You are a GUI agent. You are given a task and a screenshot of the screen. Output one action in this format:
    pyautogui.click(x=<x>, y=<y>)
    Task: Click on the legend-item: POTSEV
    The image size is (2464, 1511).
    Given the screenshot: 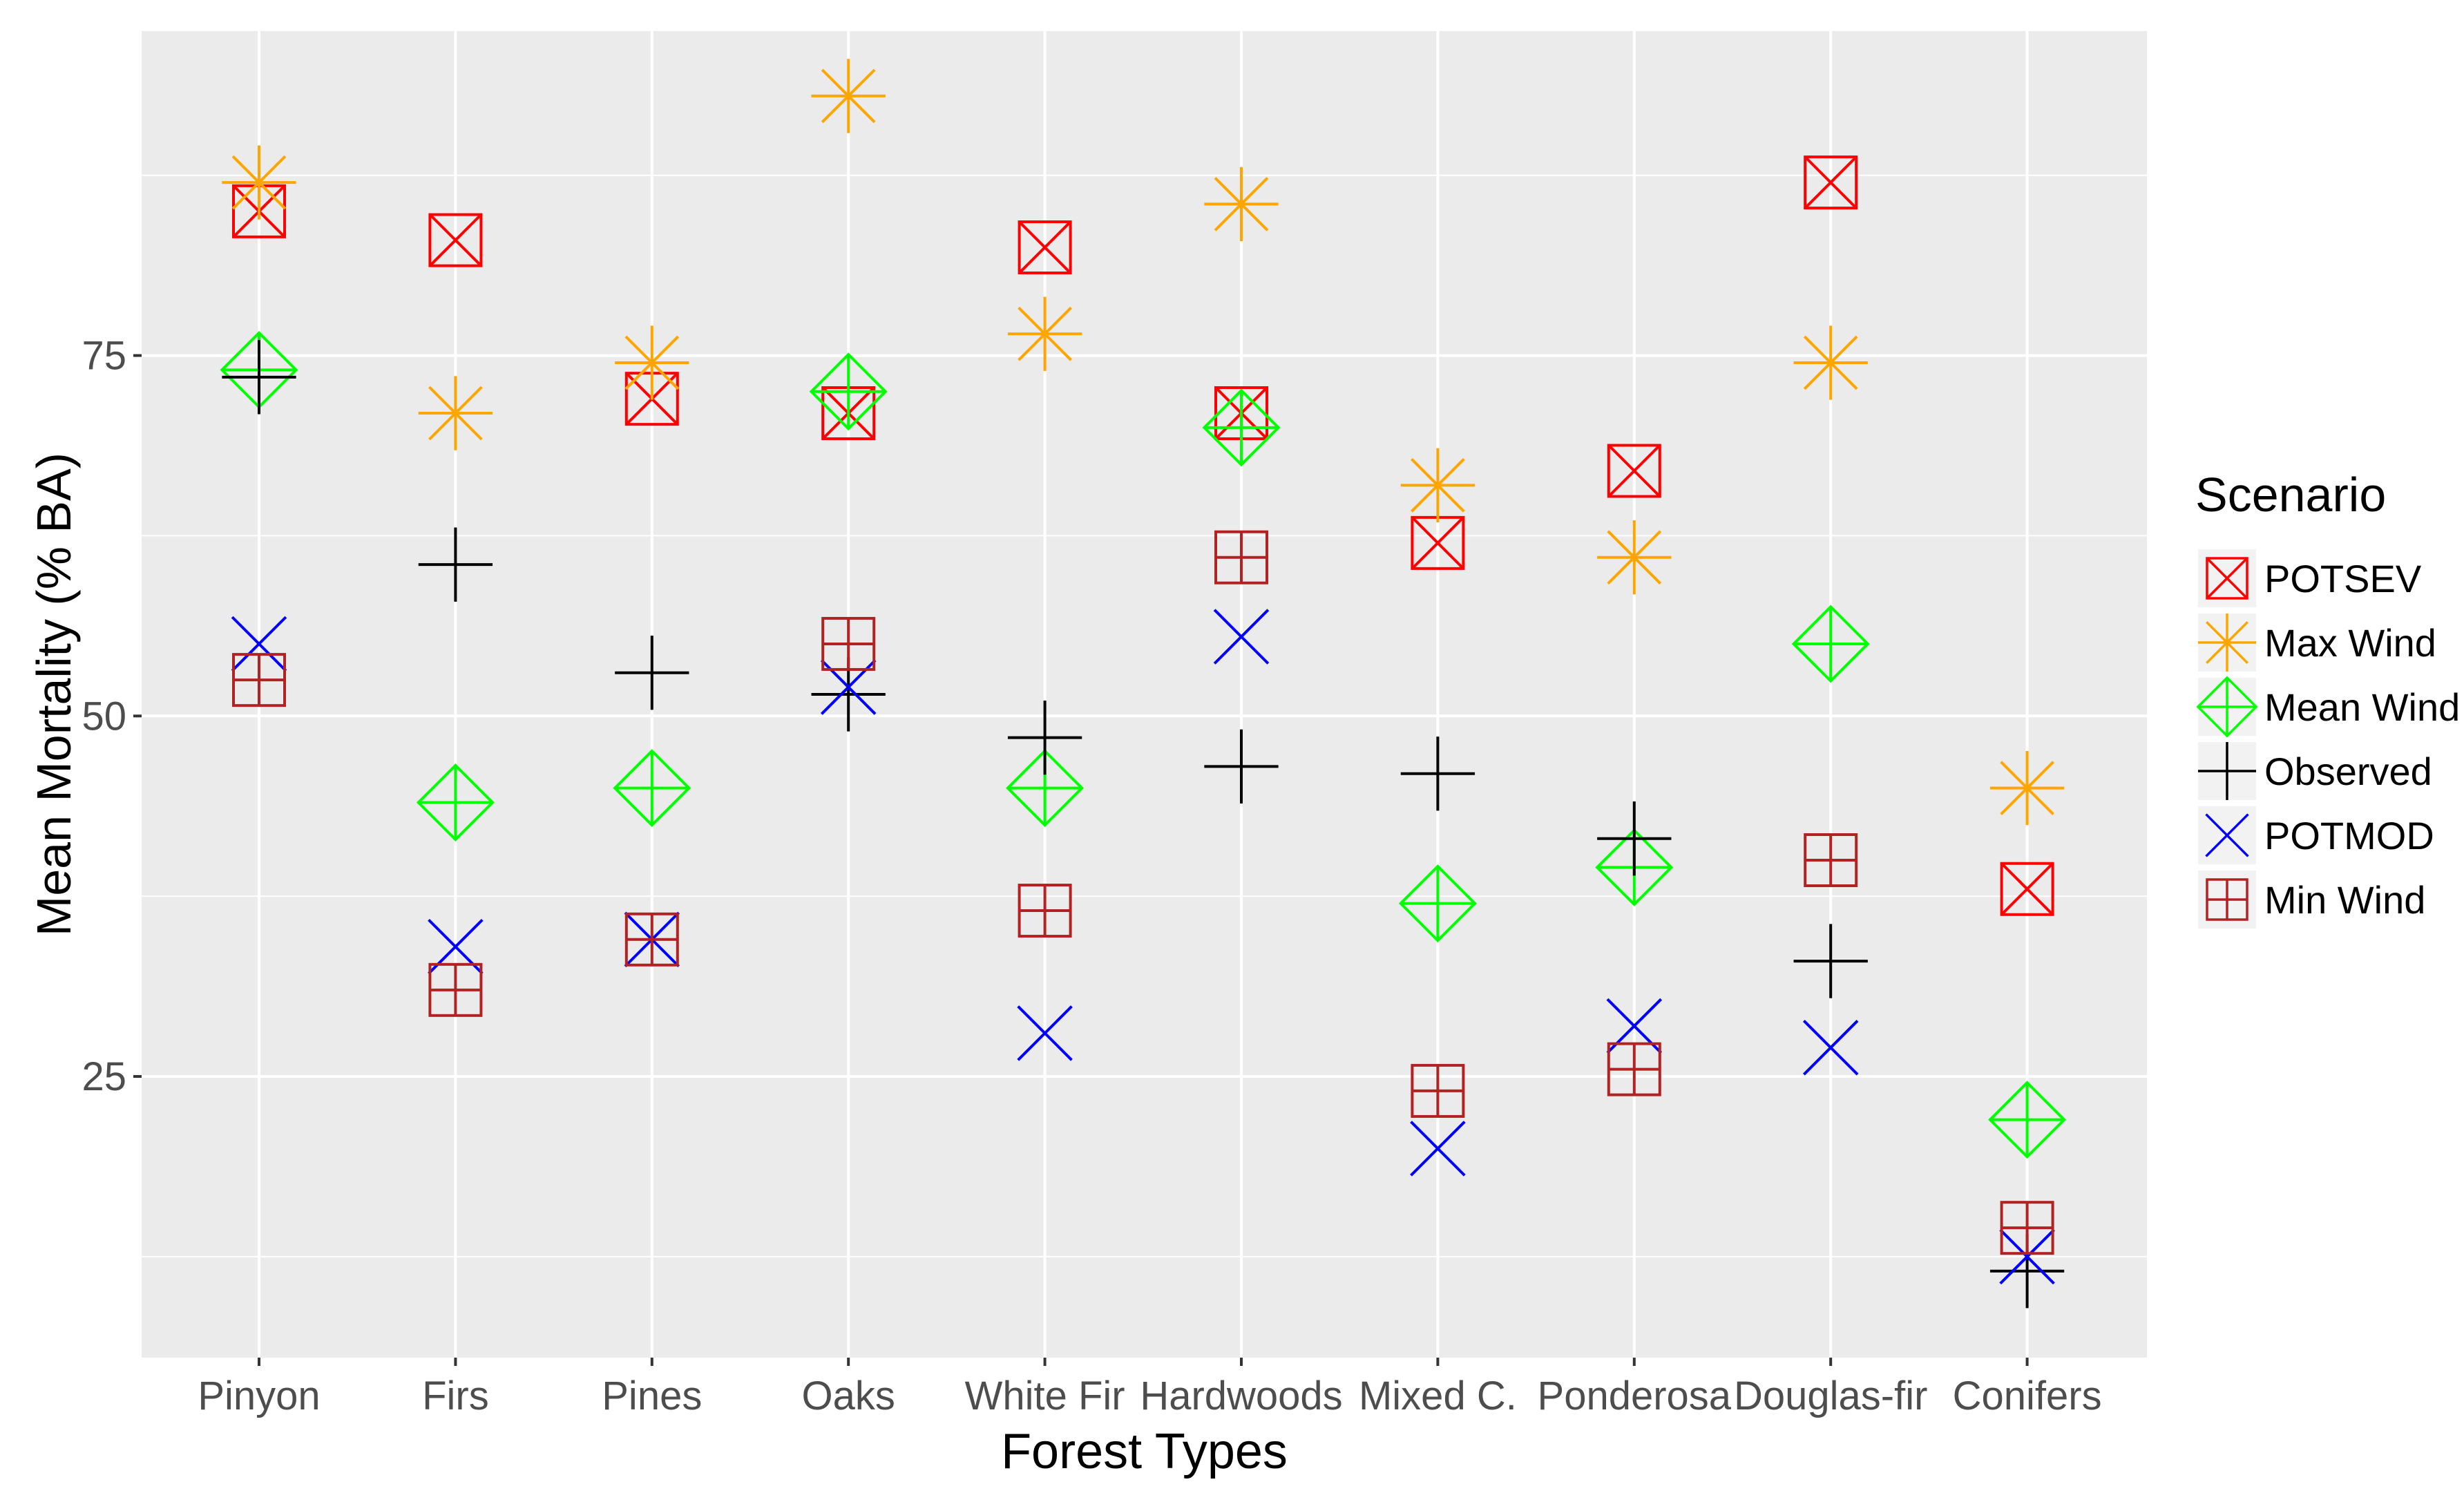 What is the action you would take?
    pyautogui.click(x=2310, y=578)
    